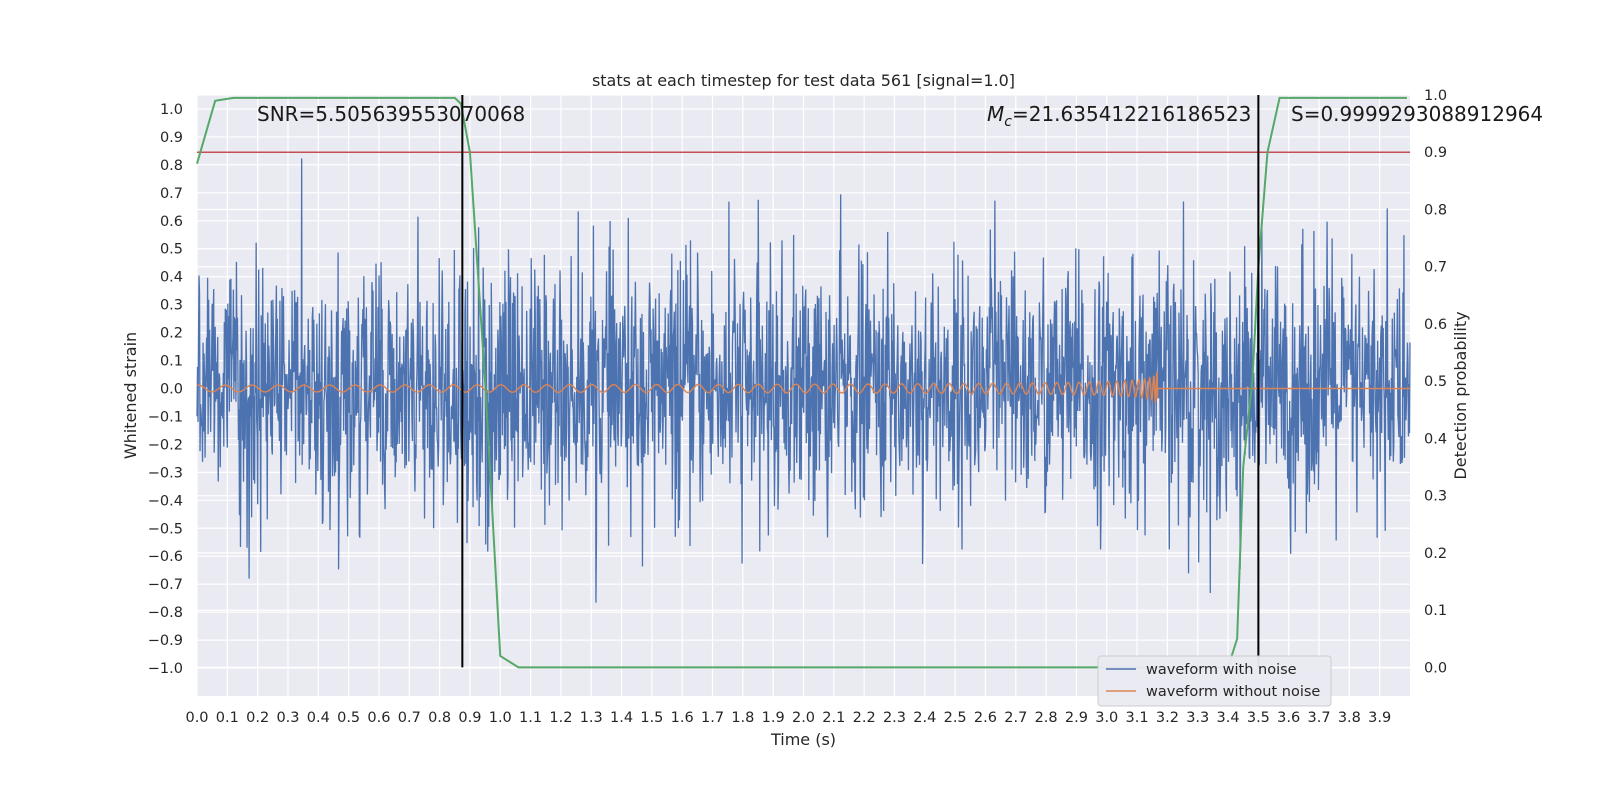  Describe the element at coordinates (773, 718) in the screenshot. I see `x-tick-label: 1.9` at that location.